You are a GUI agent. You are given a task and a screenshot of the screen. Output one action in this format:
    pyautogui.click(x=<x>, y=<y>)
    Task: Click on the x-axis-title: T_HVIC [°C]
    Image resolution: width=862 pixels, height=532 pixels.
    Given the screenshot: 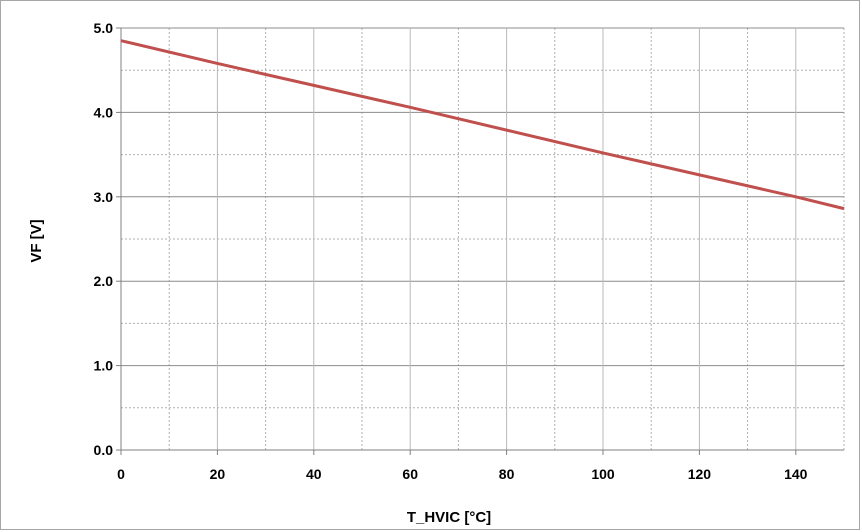 What is the action you would take?
    pyautogui.click(x=449, y=517)
    